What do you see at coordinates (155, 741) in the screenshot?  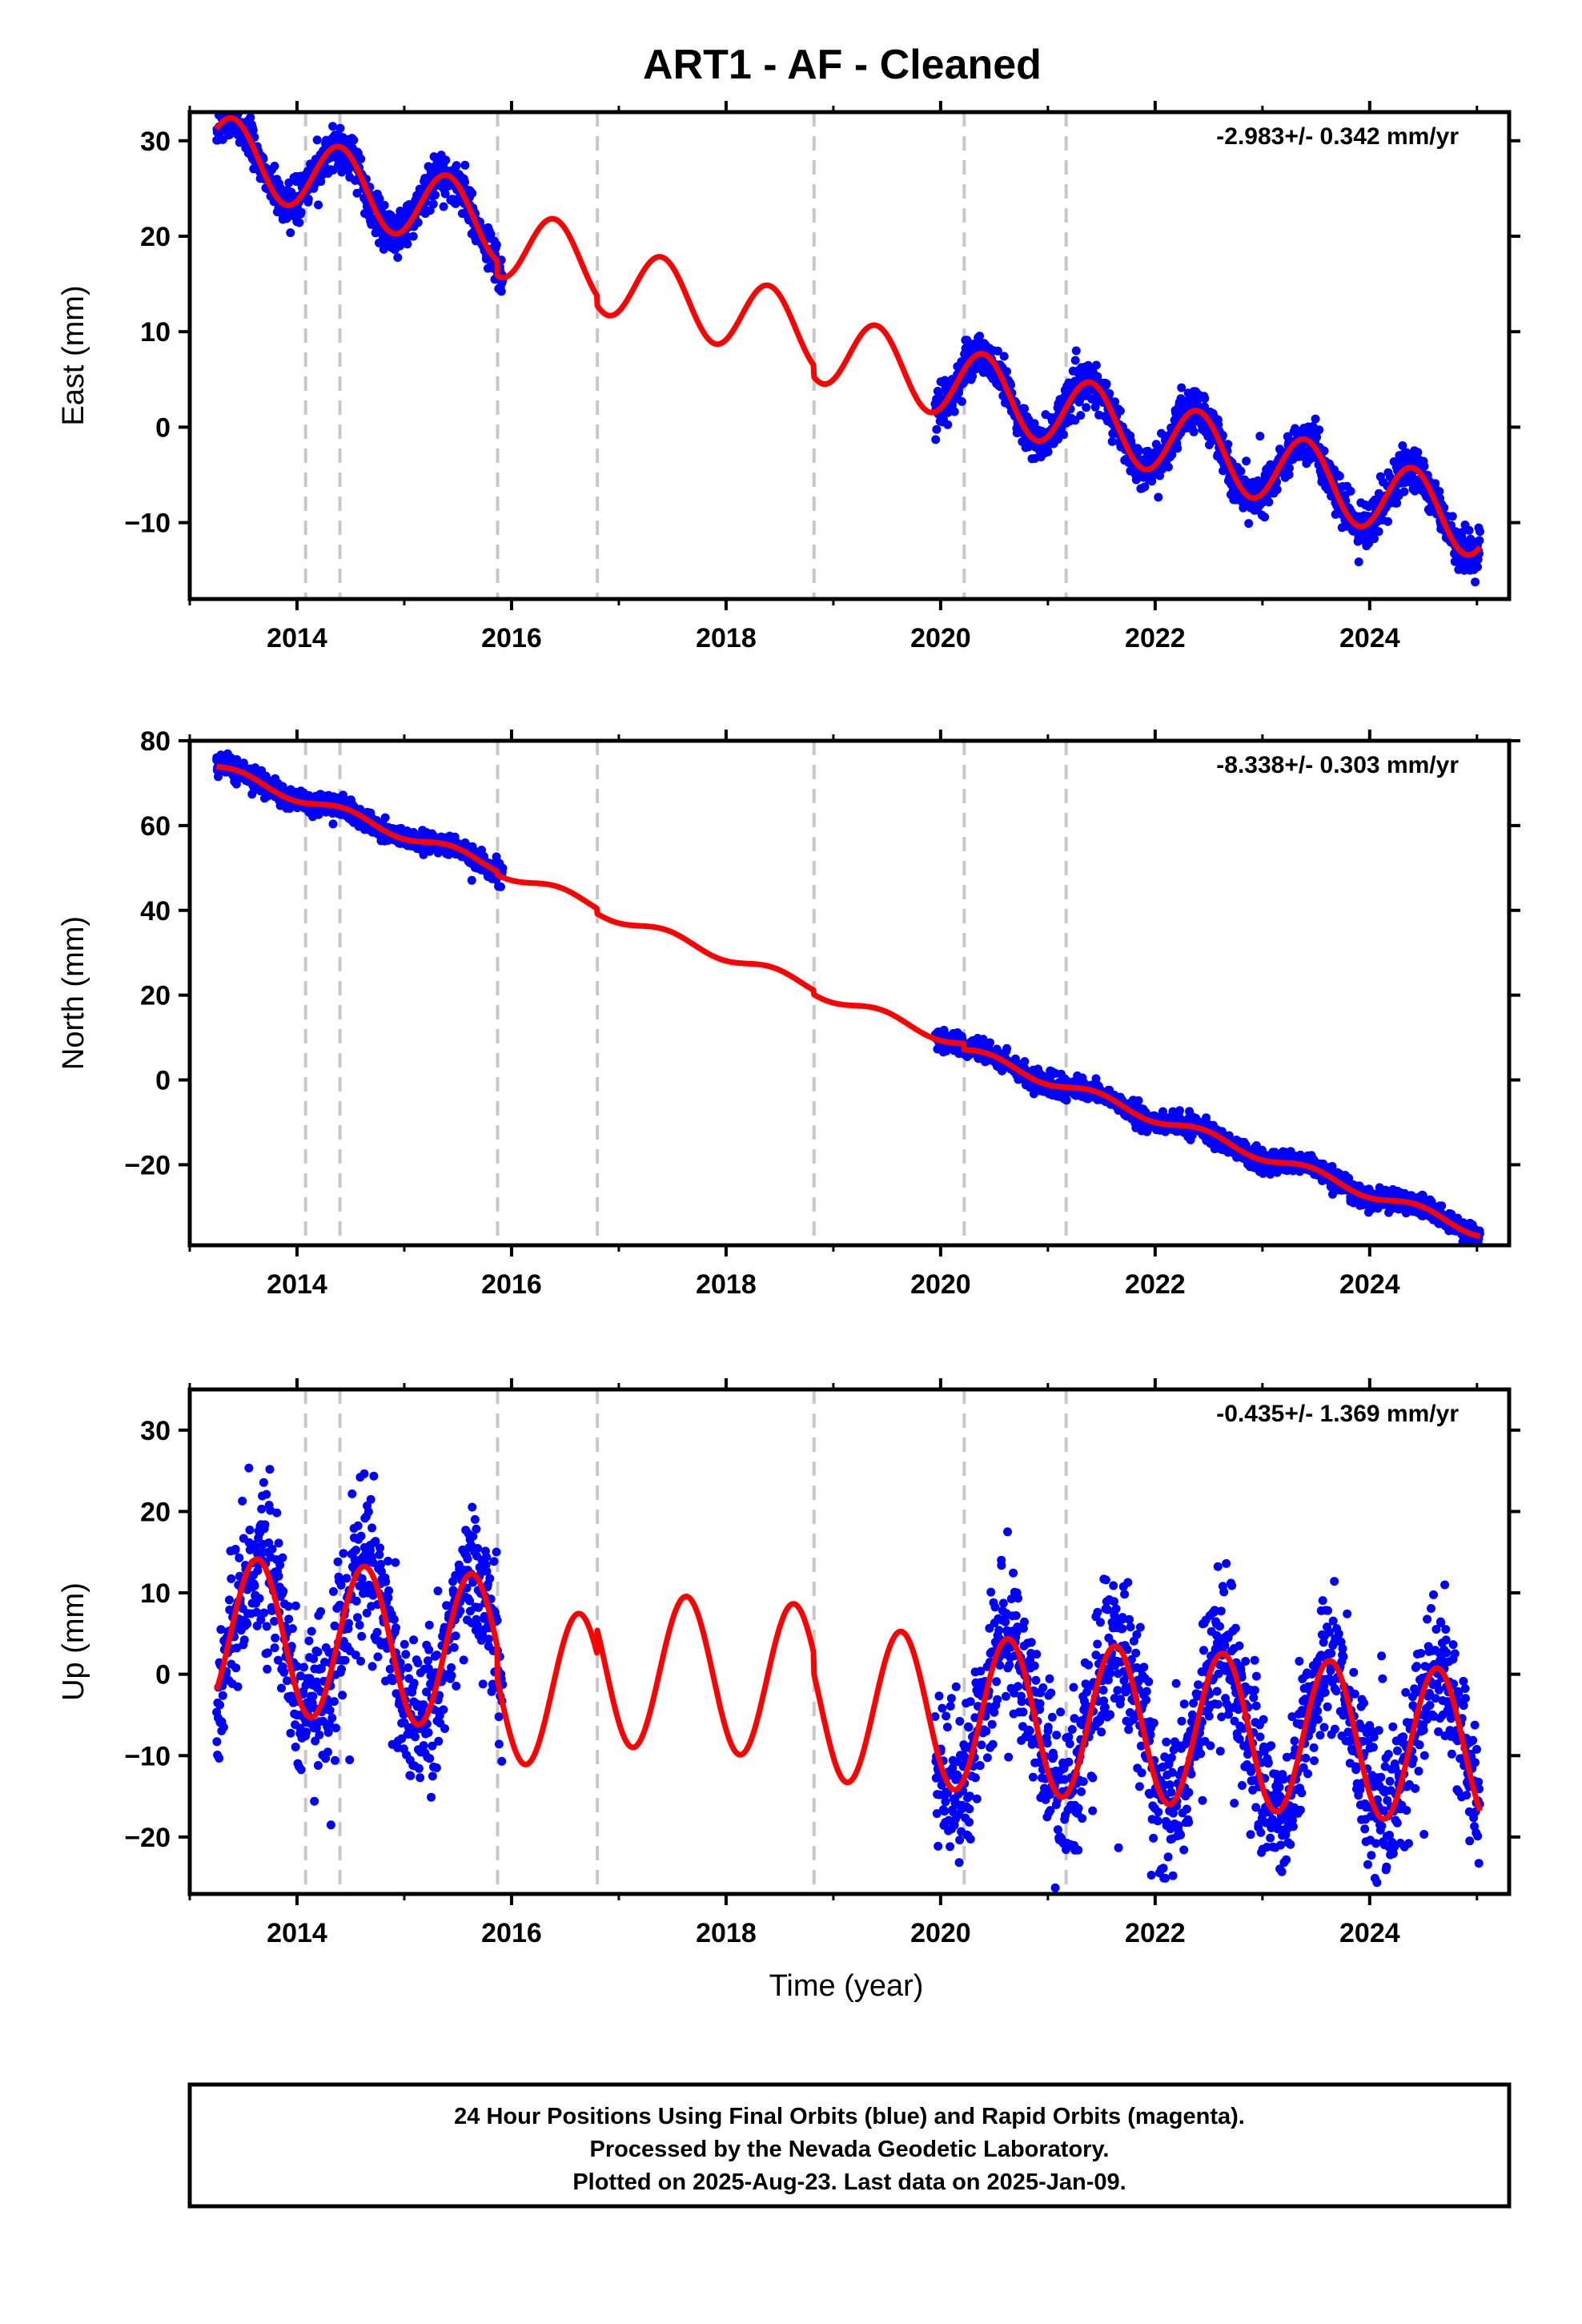 I see `y-tick-label: 80` at bounding box center [155, 741].